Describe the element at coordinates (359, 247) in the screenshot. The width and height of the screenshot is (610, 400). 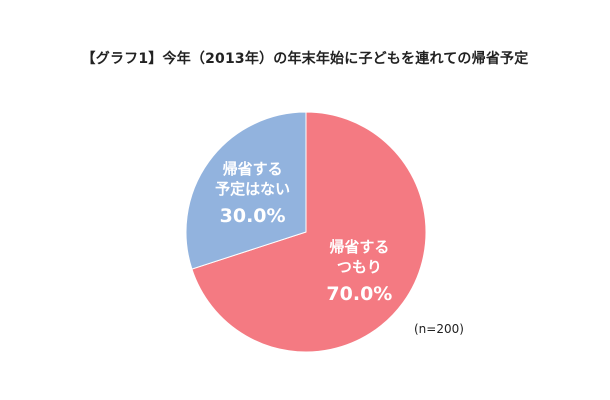
I see `slice-0-label-line-0: 帰省する` at that location.